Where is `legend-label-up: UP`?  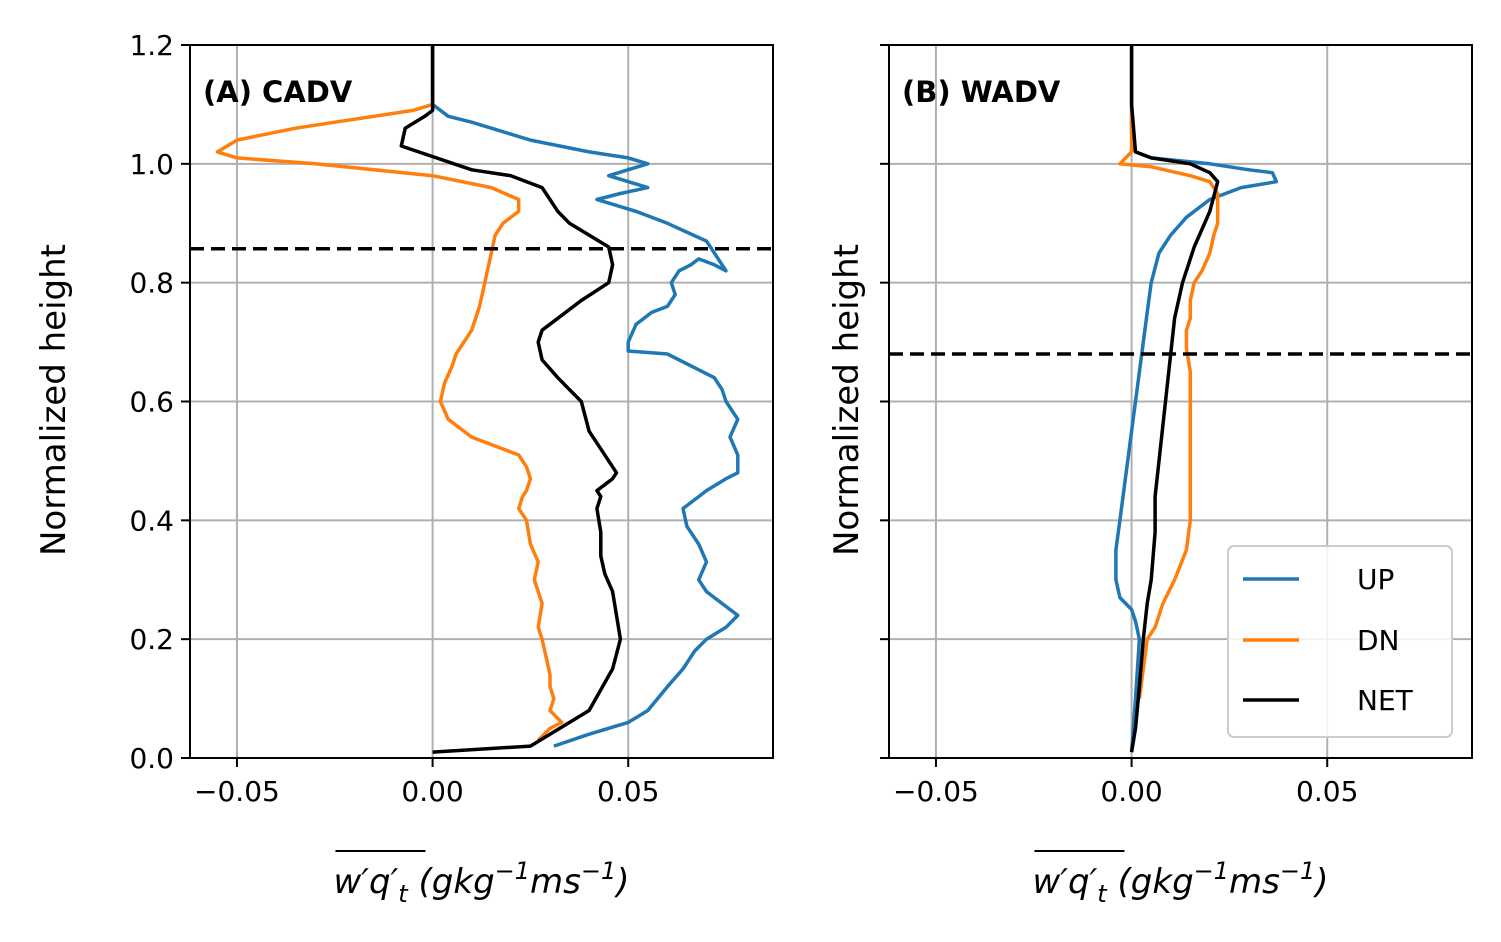 legend-label-up: UP is located at coordinates (1375, 579).